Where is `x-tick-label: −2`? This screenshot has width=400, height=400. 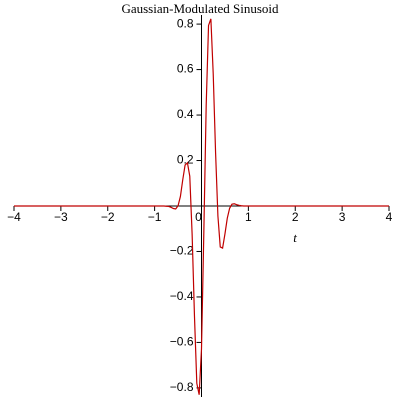
x-tick-label: −2 is located at coordinates (108, 217).